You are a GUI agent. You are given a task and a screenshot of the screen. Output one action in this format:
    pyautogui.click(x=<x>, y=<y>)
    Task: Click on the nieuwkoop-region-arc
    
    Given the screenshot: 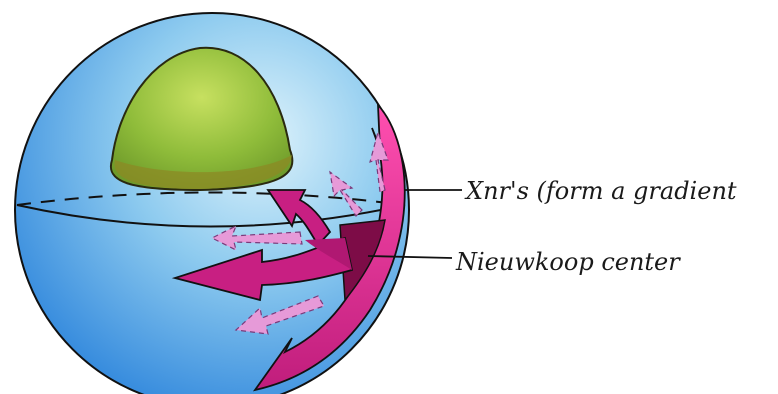 What is the action you would take?
    pyautogui.click(x=329, y=247)
    